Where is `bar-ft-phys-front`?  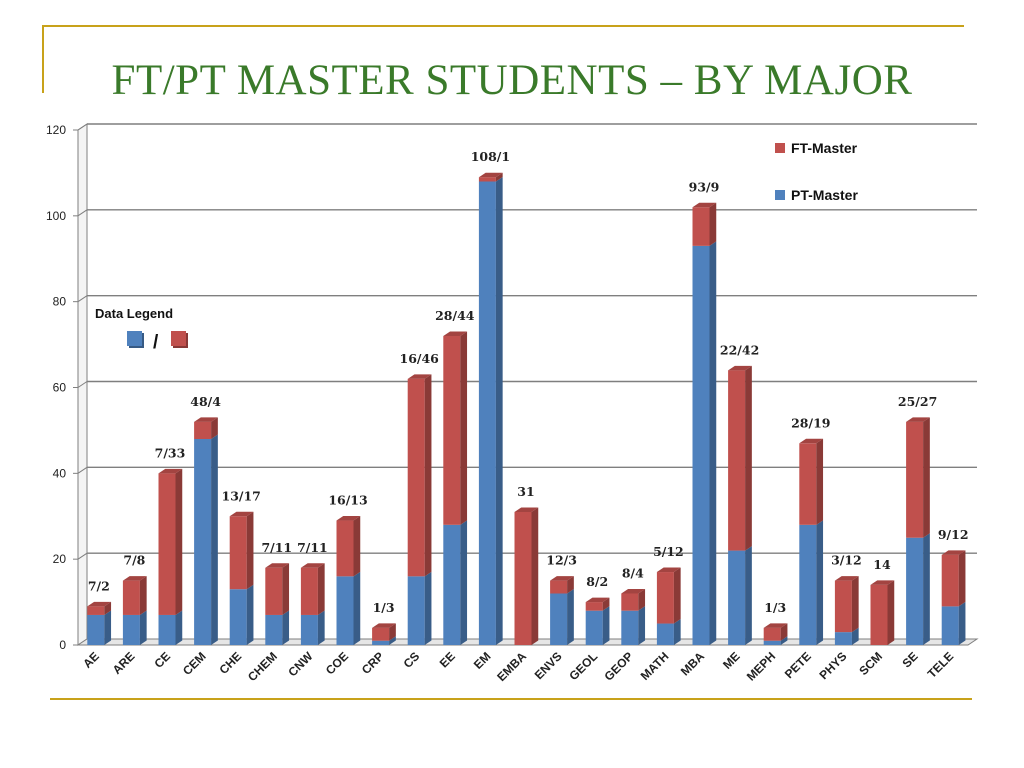
bar-ft-phys-front is located at coordinates (843, 606).